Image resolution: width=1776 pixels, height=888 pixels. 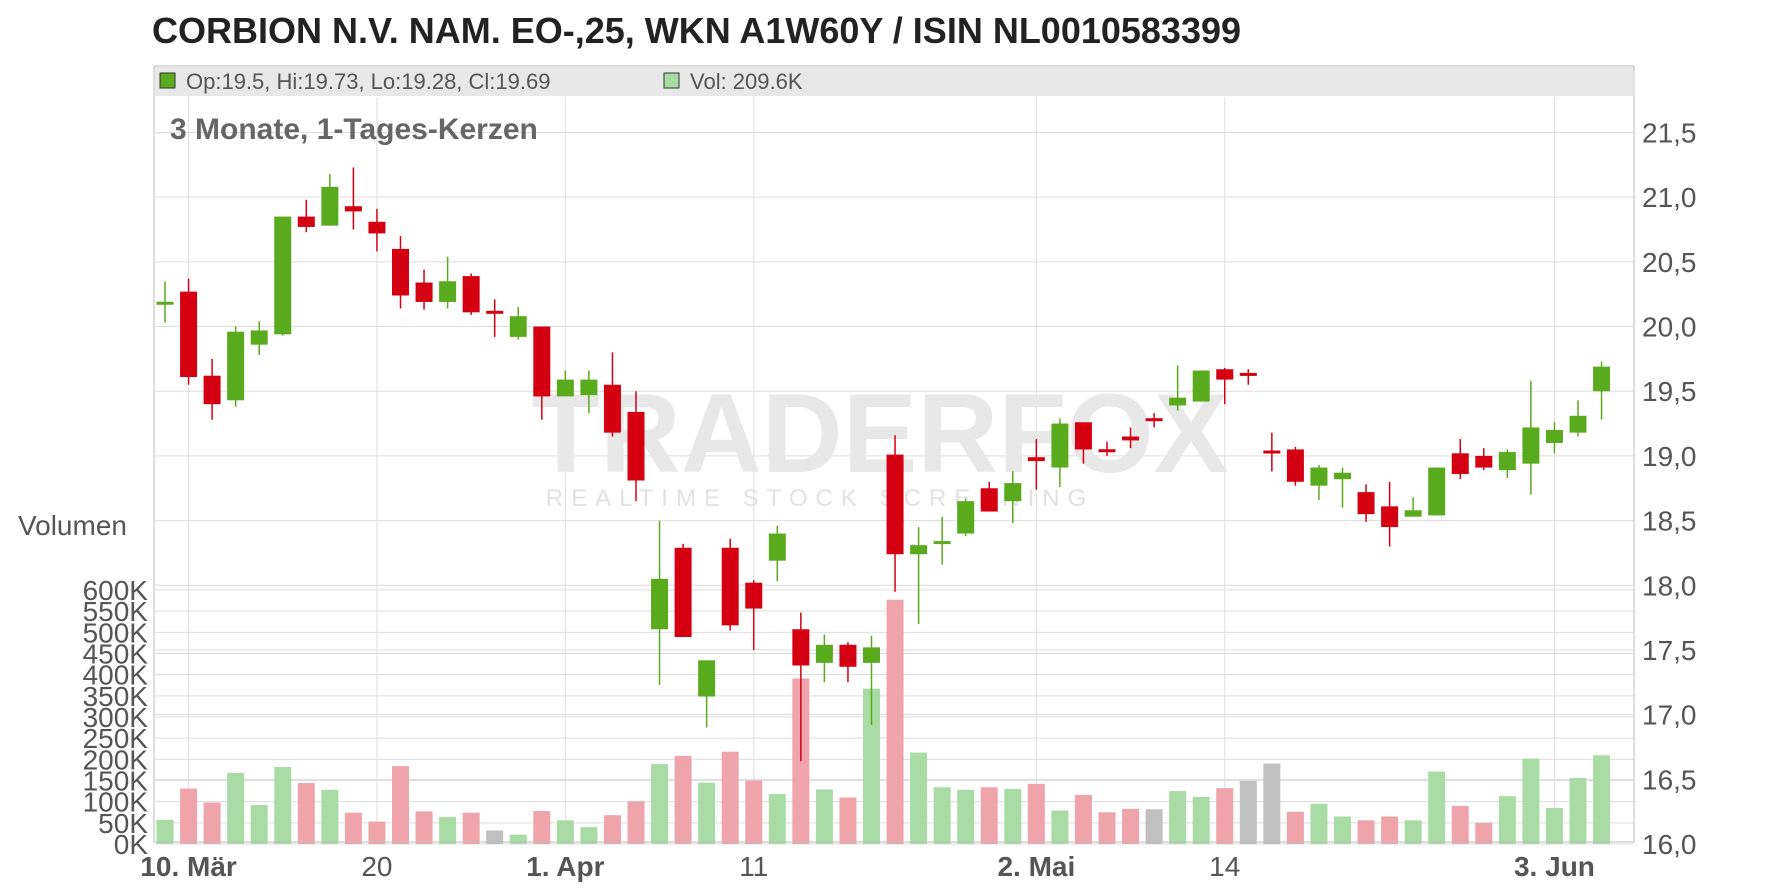 What do you see at coordinates (131, 844) in the screenshot?
I see `volume-tick-label: 0K` at bounding box center [131, 844].